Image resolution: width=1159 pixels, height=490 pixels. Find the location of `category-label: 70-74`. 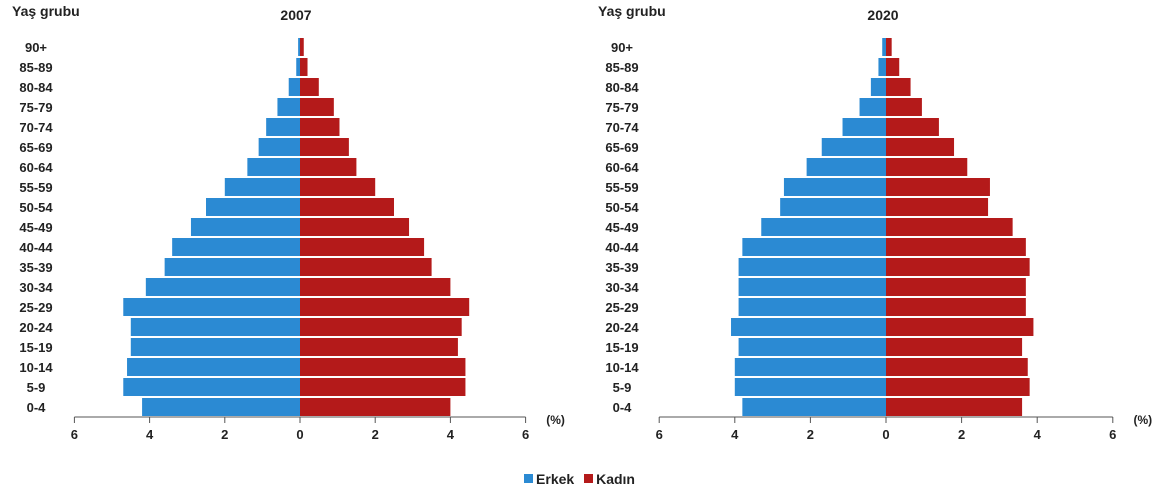

category-label: 70-74 is located at coordinates (622, 127).